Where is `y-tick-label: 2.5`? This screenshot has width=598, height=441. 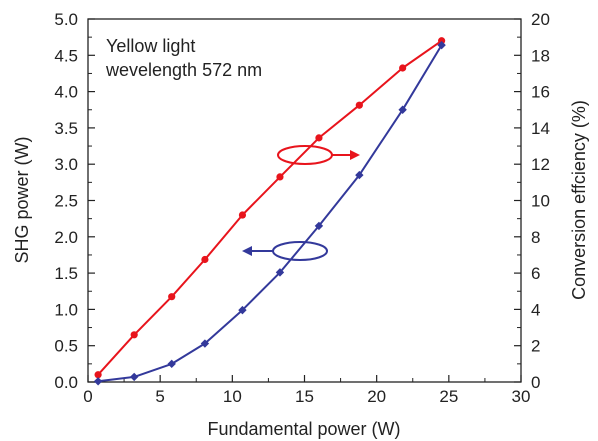
y-tick-label: 2.5 is located at coordinates (66, 201).